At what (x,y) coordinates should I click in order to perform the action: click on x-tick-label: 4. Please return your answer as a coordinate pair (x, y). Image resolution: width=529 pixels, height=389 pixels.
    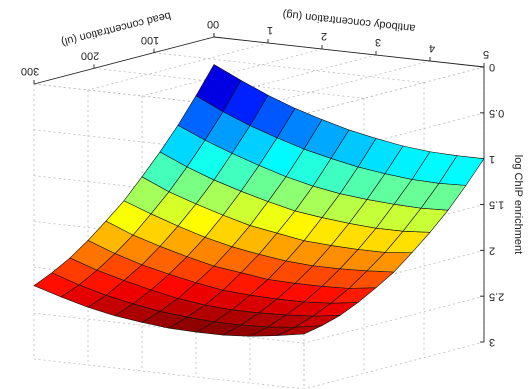
    Looking at the image, I should click on (432, 48).